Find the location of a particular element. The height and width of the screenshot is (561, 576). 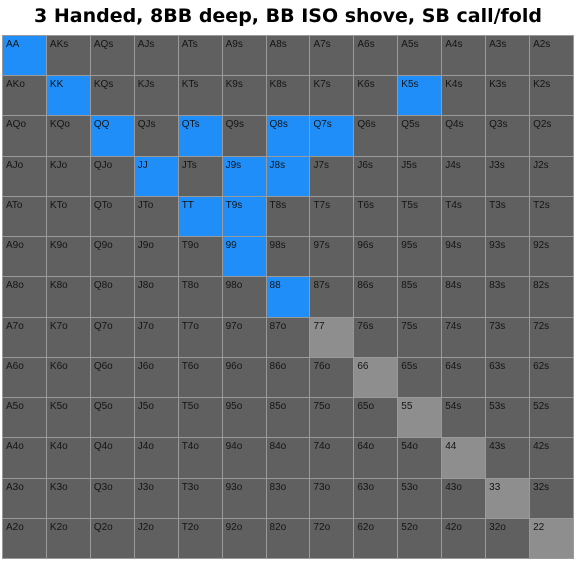

hand-cell-73s: 73s is located at coordinates (508, 337).